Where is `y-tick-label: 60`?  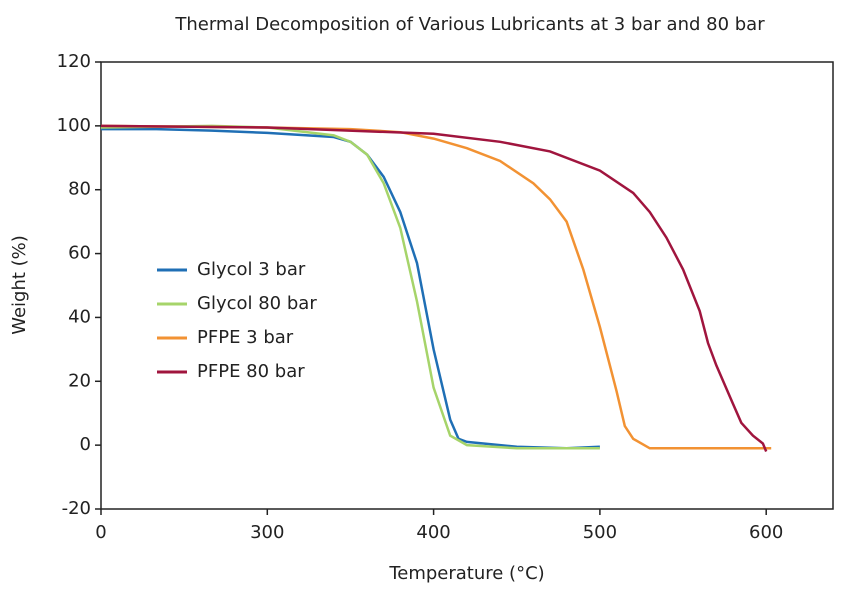
y-tick-label: 60 is located at coordinates (79, 253).